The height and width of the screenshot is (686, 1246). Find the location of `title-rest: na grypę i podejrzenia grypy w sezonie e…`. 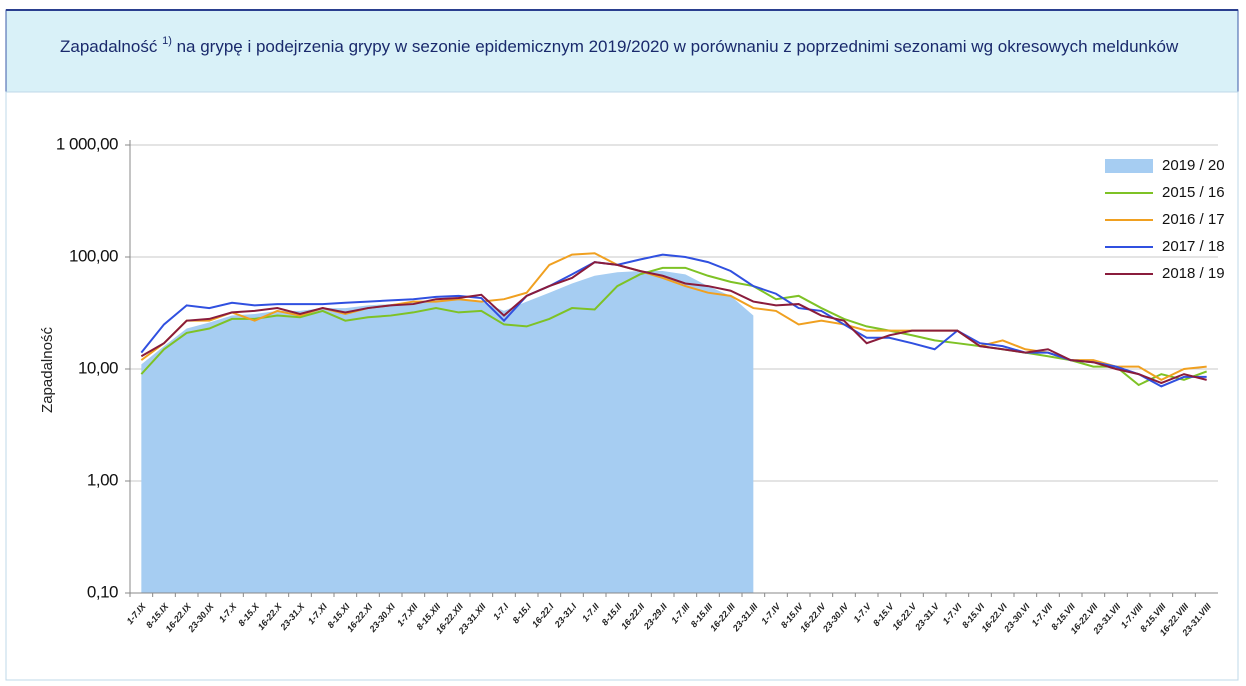

title-rest: na grypę i podejrzenia grypy w sezonie e… is located at coordinates (678, 46).